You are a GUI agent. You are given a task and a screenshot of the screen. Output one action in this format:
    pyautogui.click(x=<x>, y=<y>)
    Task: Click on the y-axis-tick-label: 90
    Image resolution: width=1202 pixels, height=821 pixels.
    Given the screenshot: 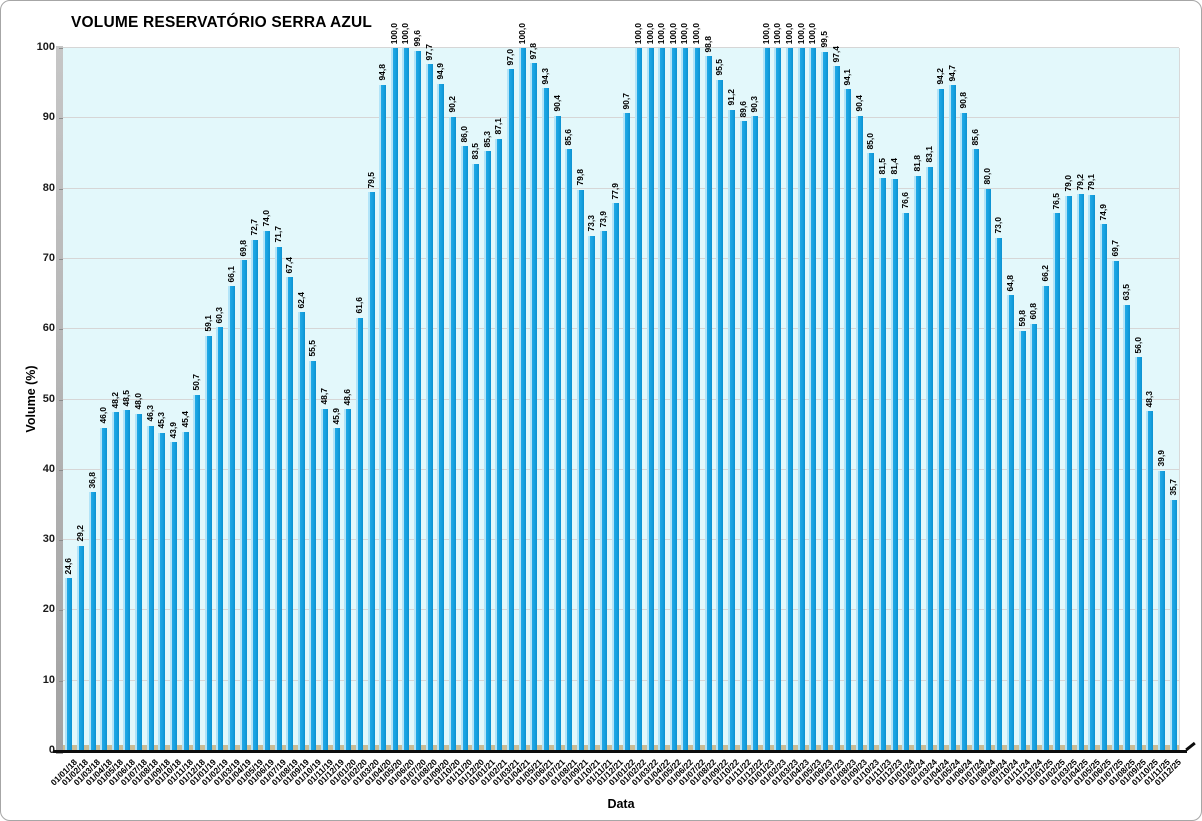 What is the action you would take?
    pyautogui.click(x=48, y=117)
    